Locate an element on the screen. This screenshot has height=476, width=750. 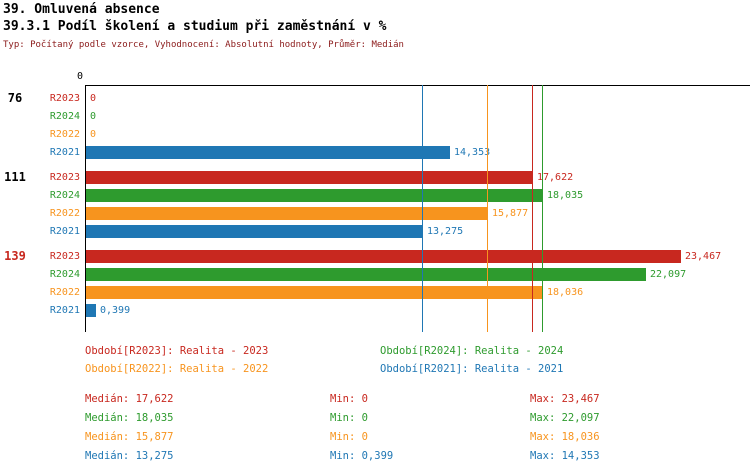
stat-max-r2023: Max: 23,467 is located at coordinates (565, 399).